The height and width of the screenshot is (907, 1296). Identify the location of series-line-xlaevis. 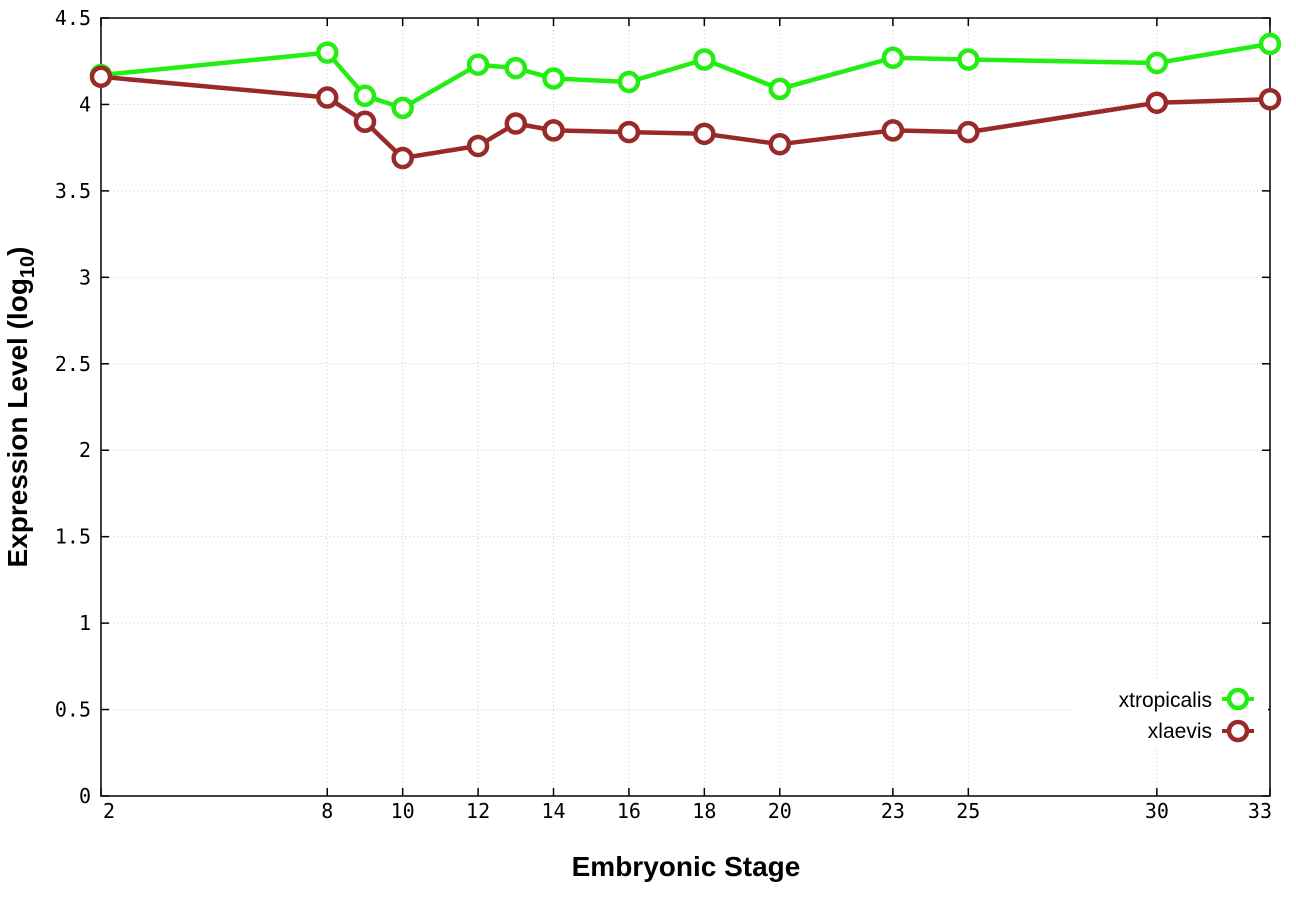
(685, 117).